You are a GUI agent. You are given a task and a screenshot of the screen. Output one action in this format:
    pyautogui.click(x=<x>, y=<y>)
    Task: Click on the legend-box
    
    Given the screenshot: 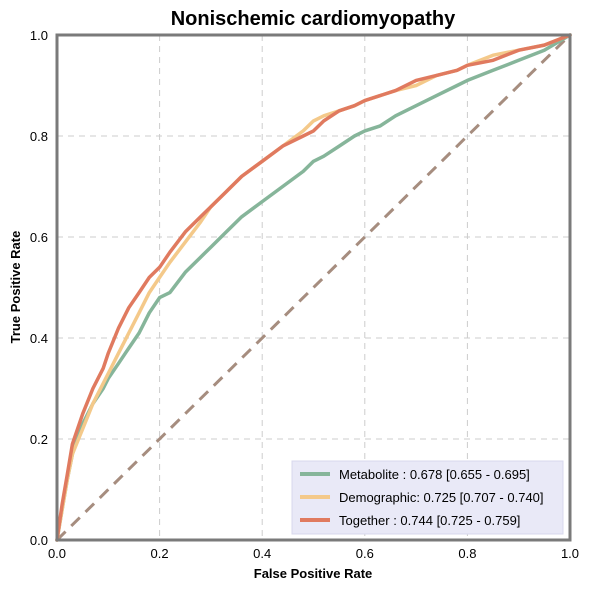 What is the action you would take?
    pyautogui.click(x=427, y=497)
    